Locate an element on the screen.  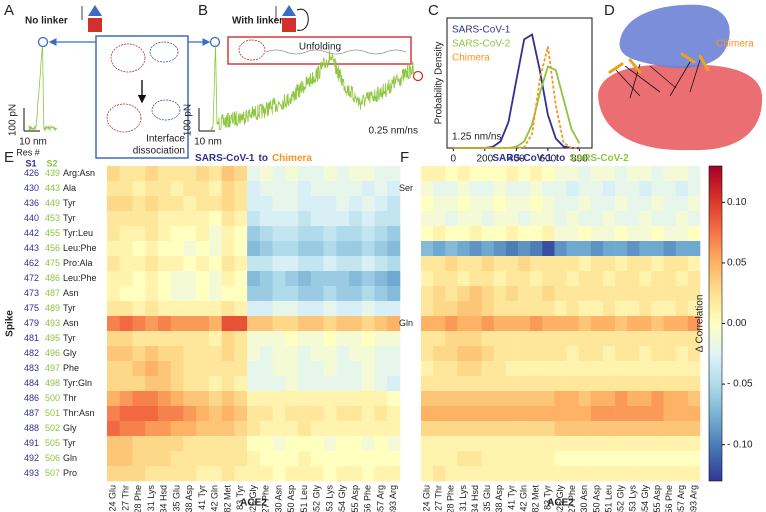
row-s1: 440 is located at coordinates (31, 218).